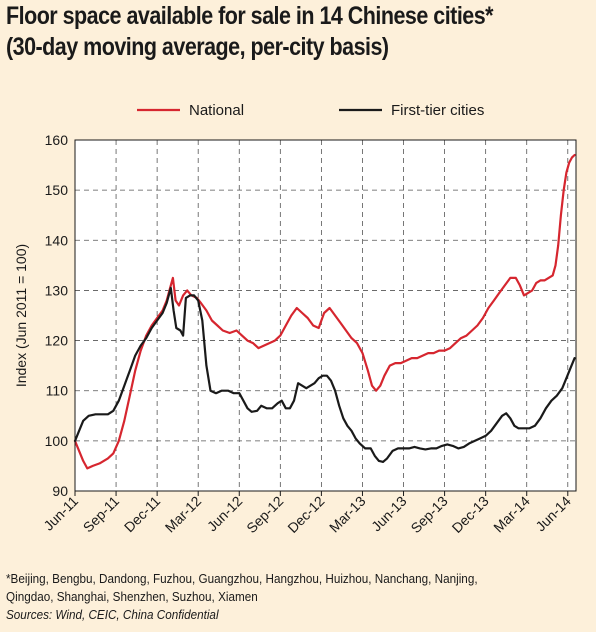 Image resolution: width=596 pixels, height=632 pixels. I want to click on legend-label-national: National, so click(216, 110).